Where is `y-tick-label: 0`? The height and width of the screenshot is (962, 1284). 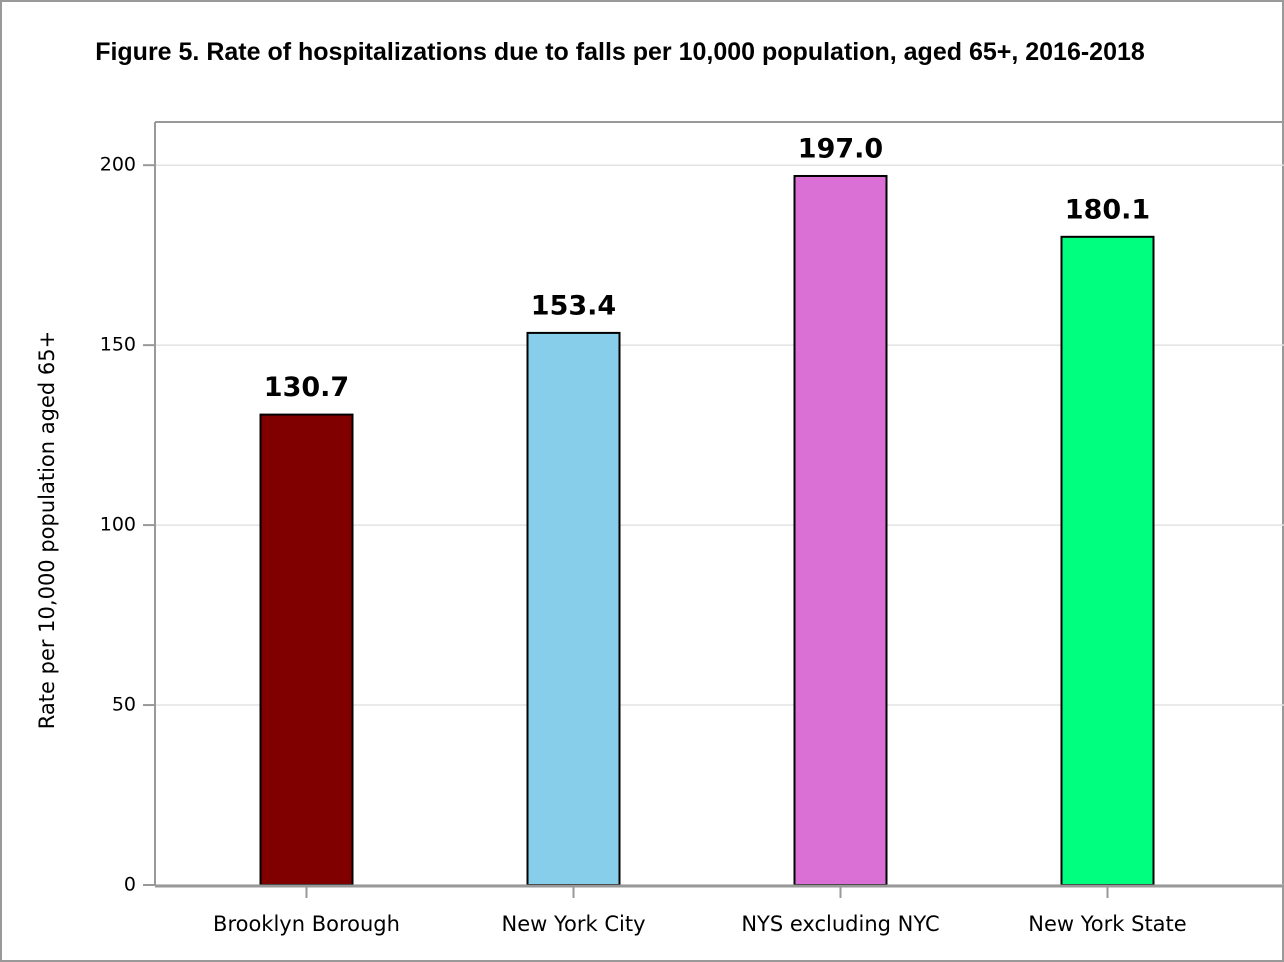
y-tick-label: 0 is located at coordinates (130, 885).